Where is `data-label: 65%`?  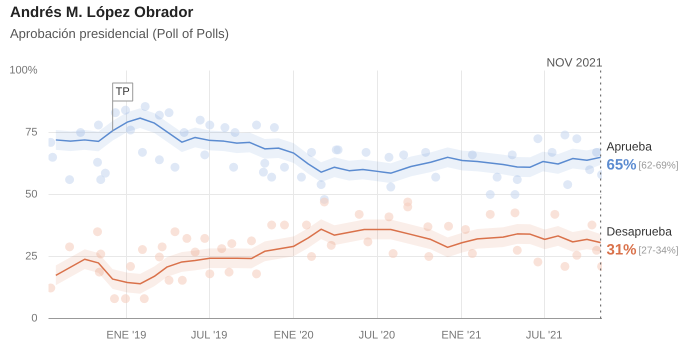
data-label: 65% is located at coordinates (621, 165).